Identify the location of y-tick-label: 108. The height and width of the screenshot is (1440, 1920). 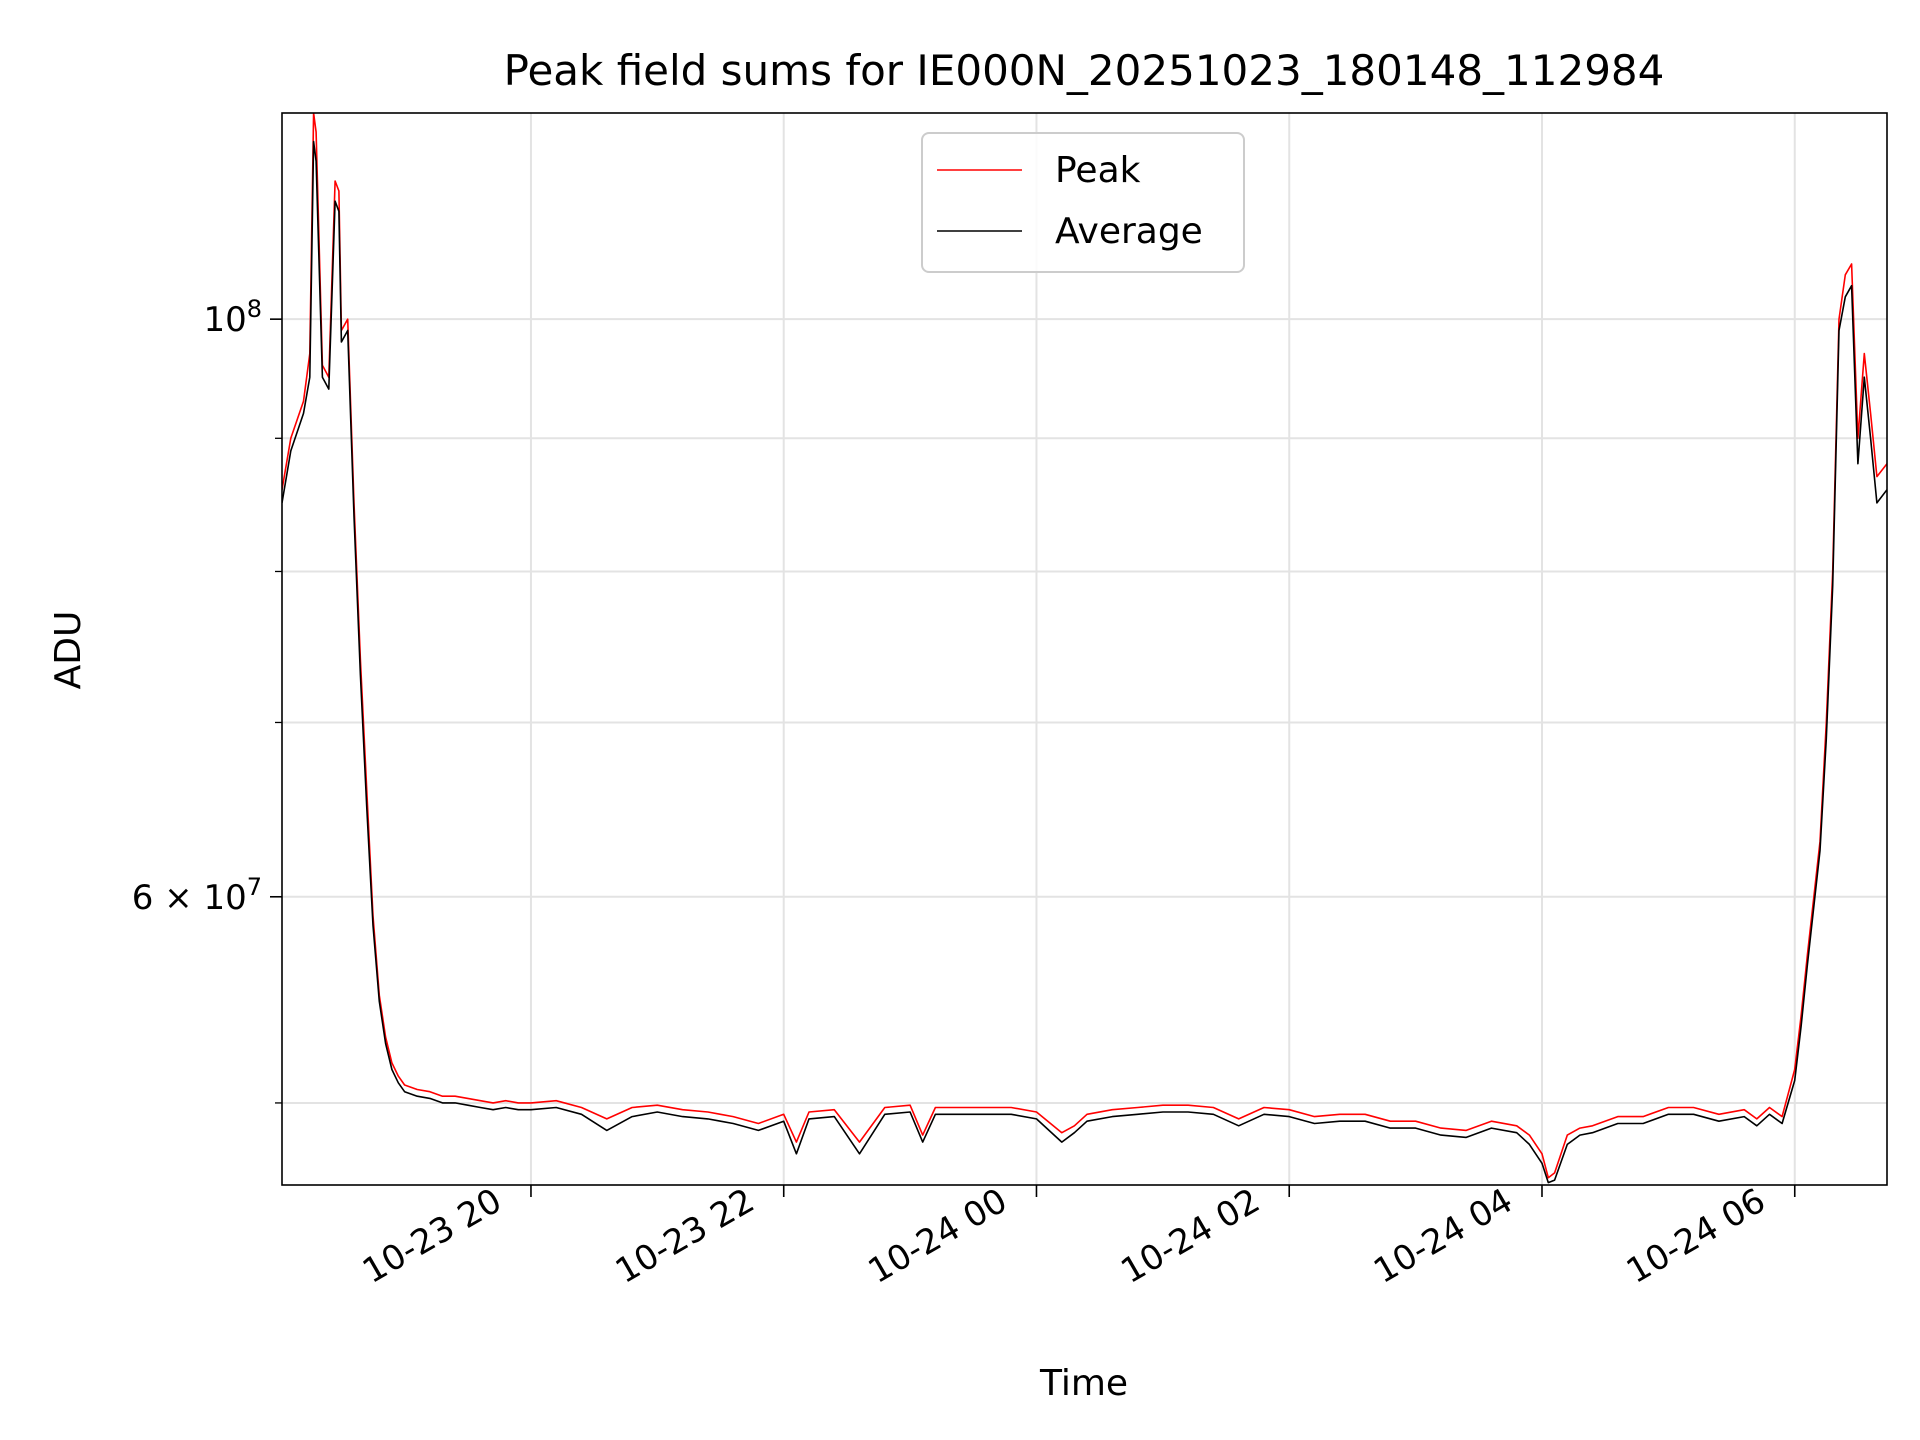
(232, 317).